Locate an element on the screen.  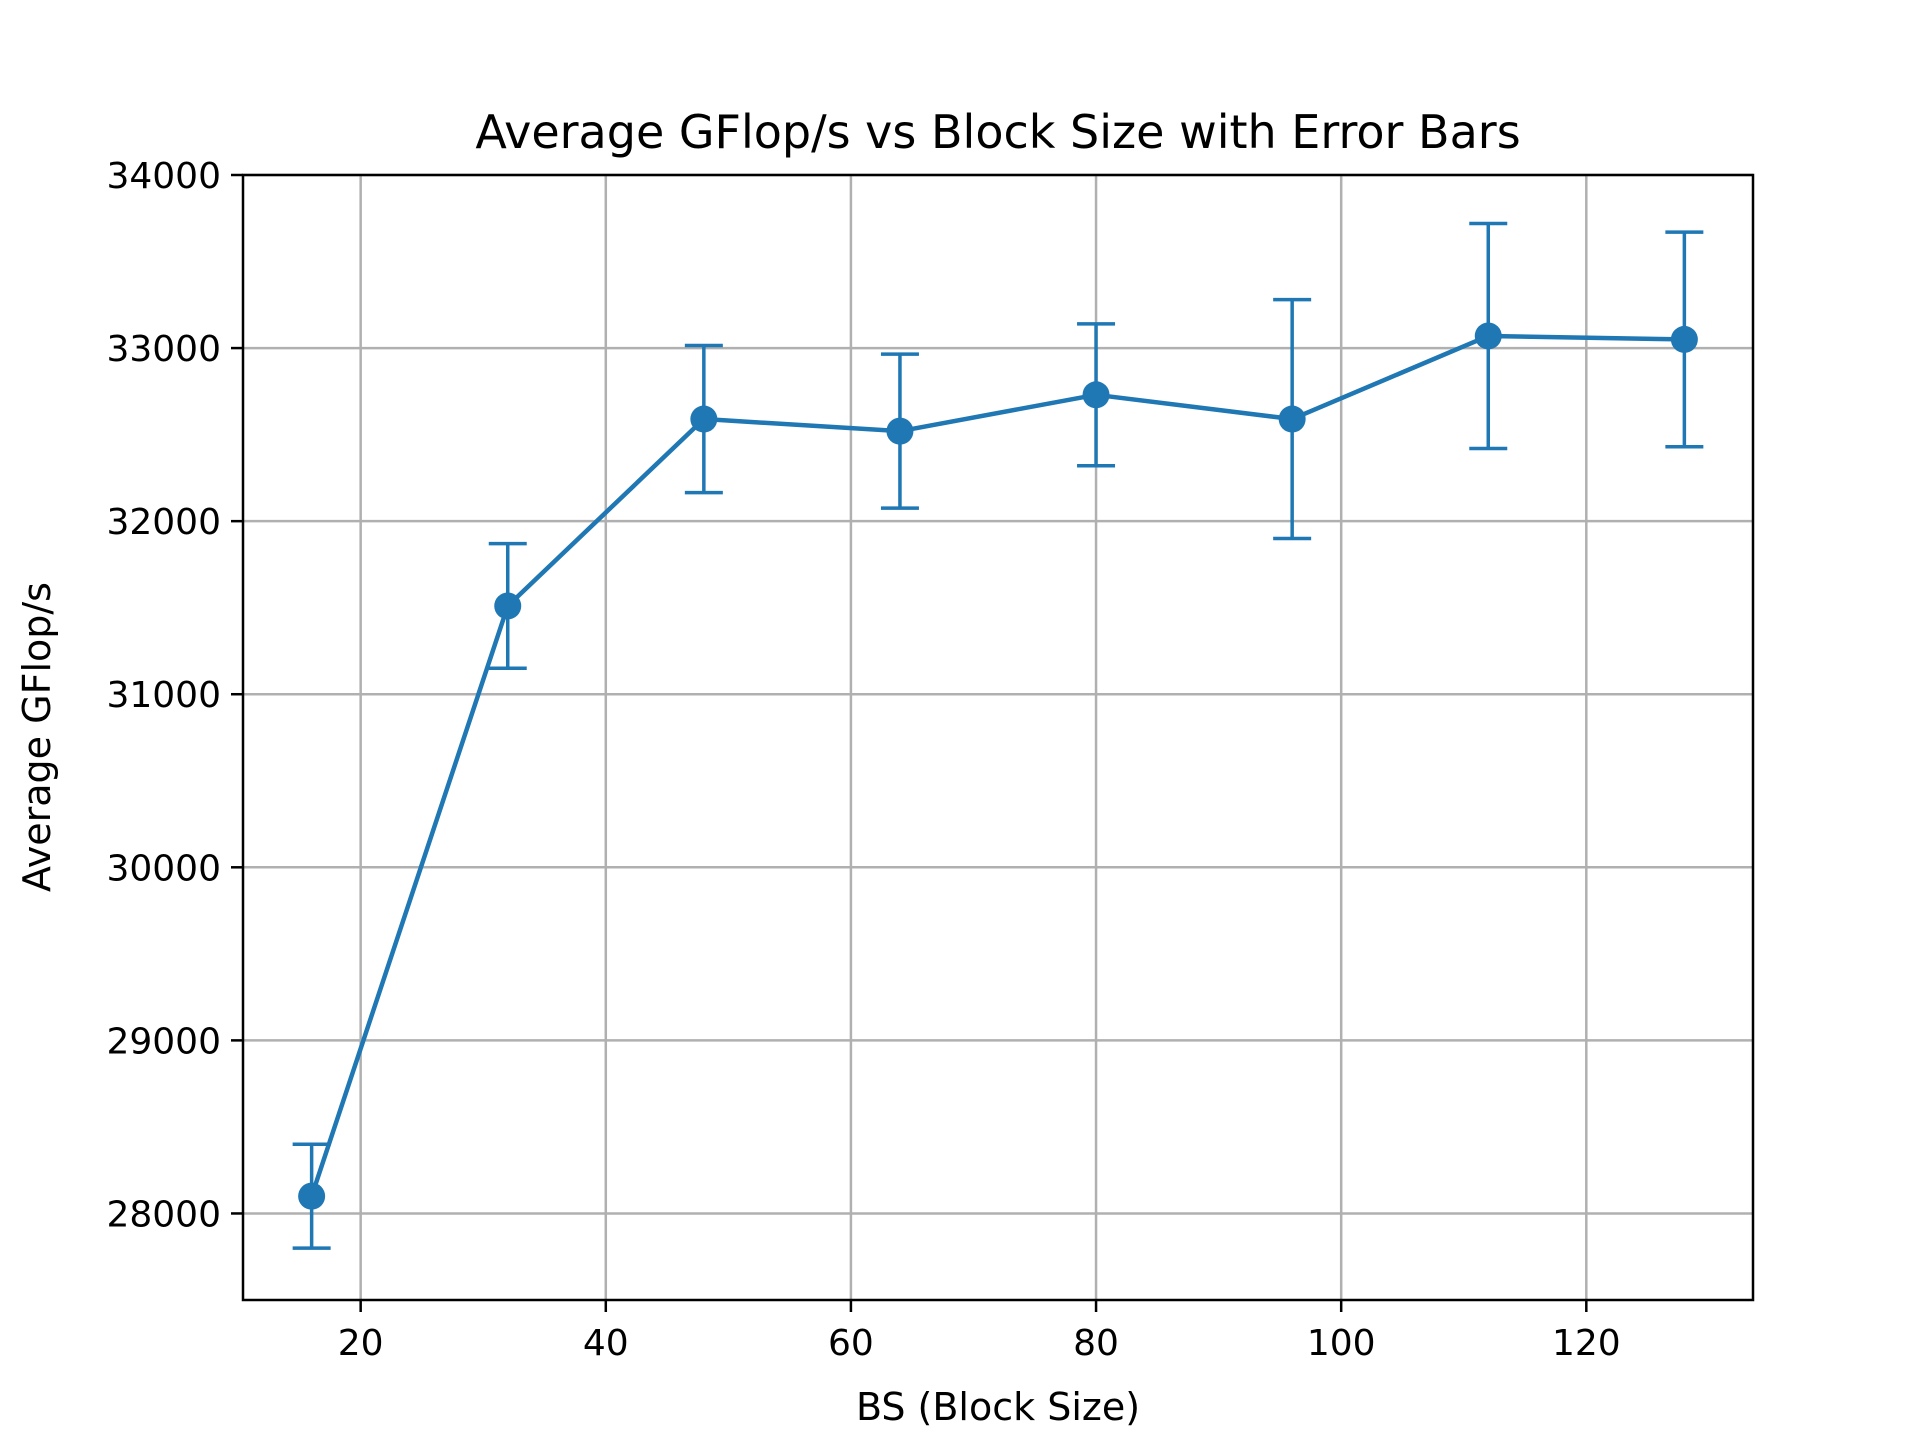
y-axis-label: Average GFlop/s is located at coordinates (37, 737).